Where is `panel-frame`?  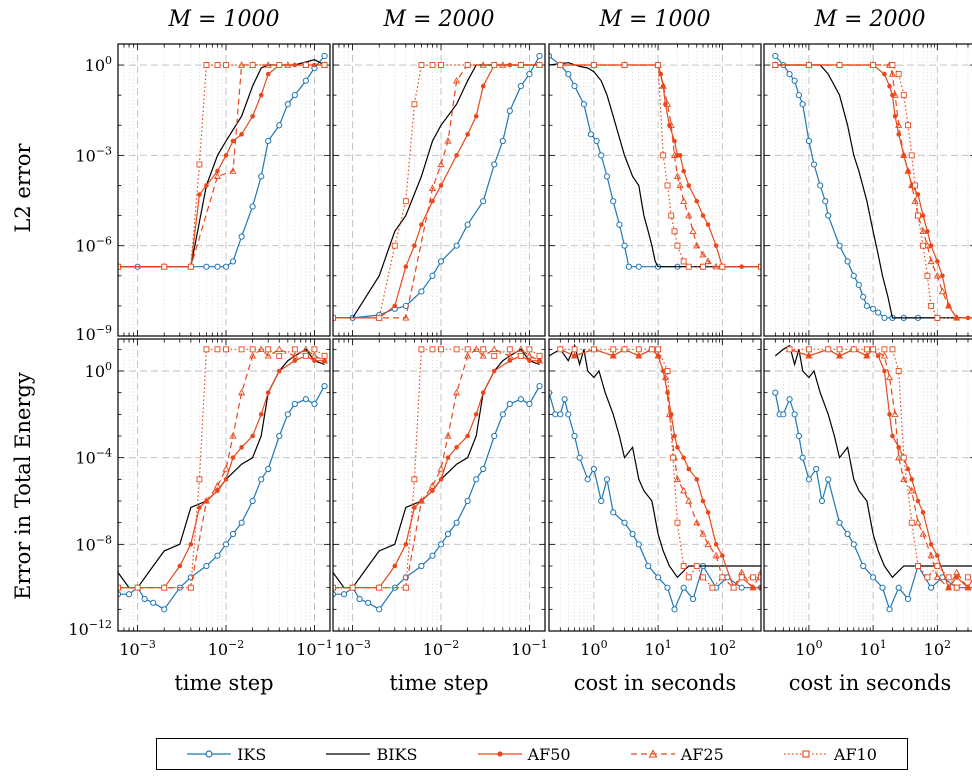 panel-frame is located at coordinates (439, 485).